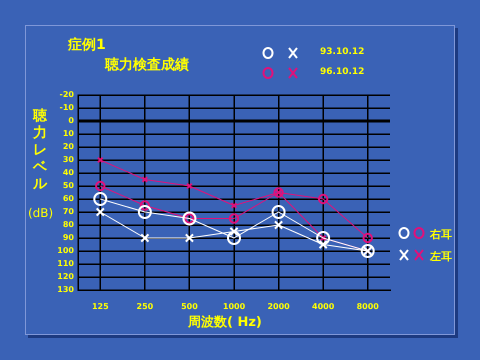  Describe the element at coordinates (68, 173) in the screenshot. I see `y-tick-label: 40` at that location.